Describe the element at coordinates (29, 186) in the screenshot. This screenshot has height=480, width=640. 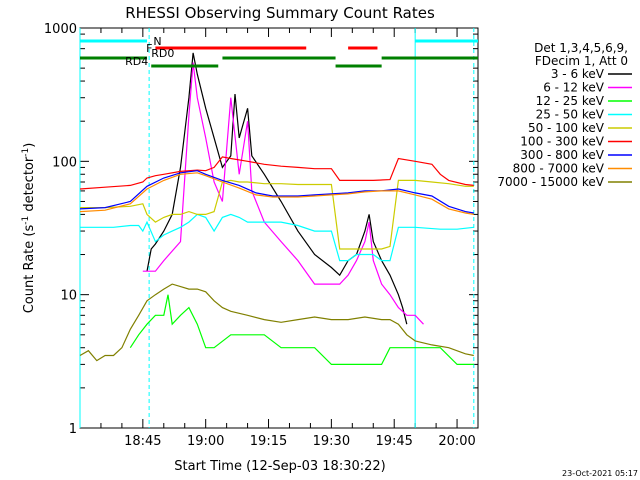
I see `y-axis-label-part2: detector` at that location.